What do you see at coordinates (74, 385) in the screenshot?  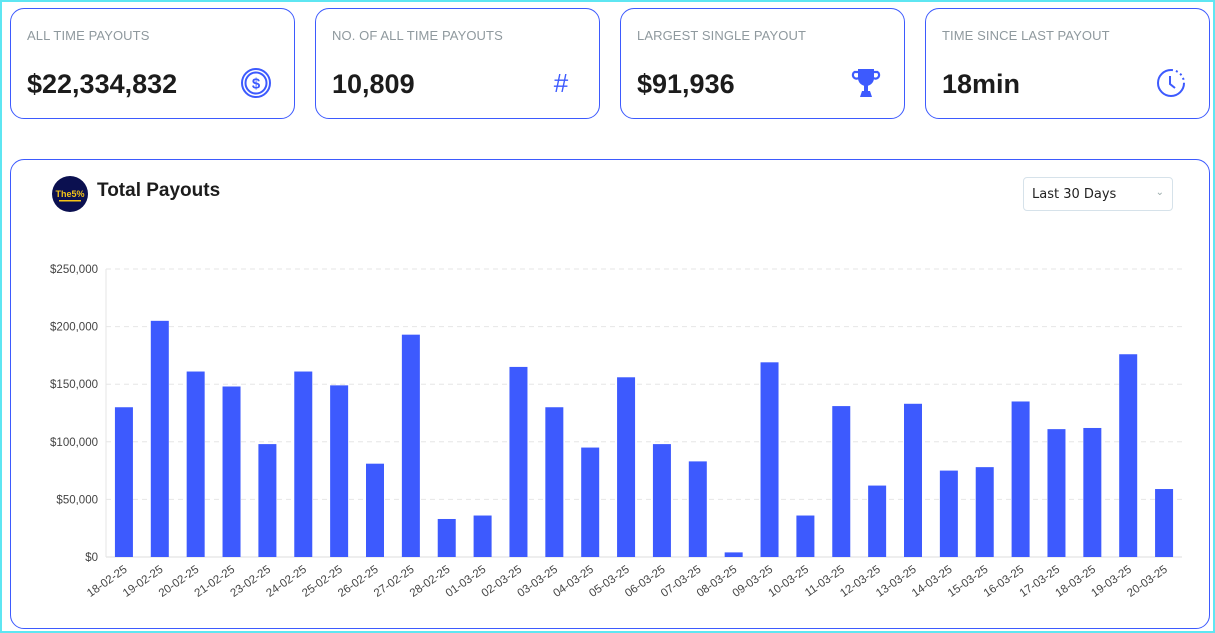 I see `y-tick-label: $150,000` at bounding box center [74, 385].